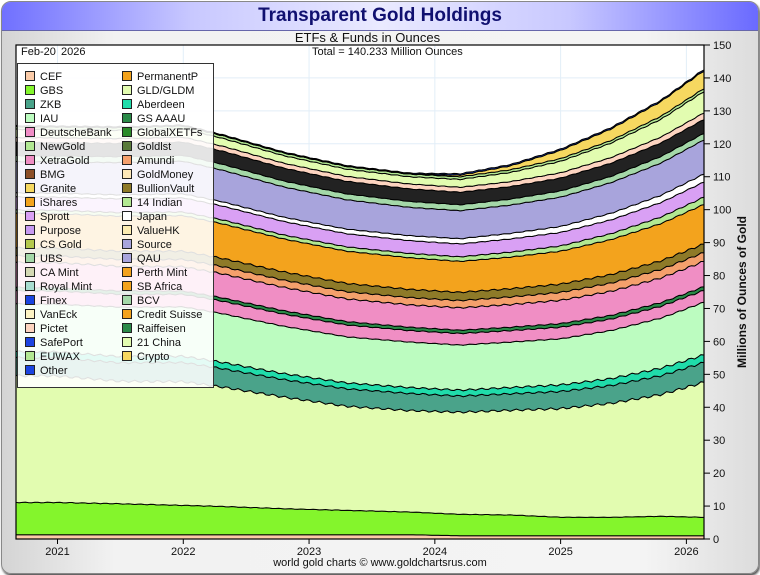 Image resolution: width=760 pixels, height=575 pixels. I want to click on legend-item: NewGold, so click(55, 147).